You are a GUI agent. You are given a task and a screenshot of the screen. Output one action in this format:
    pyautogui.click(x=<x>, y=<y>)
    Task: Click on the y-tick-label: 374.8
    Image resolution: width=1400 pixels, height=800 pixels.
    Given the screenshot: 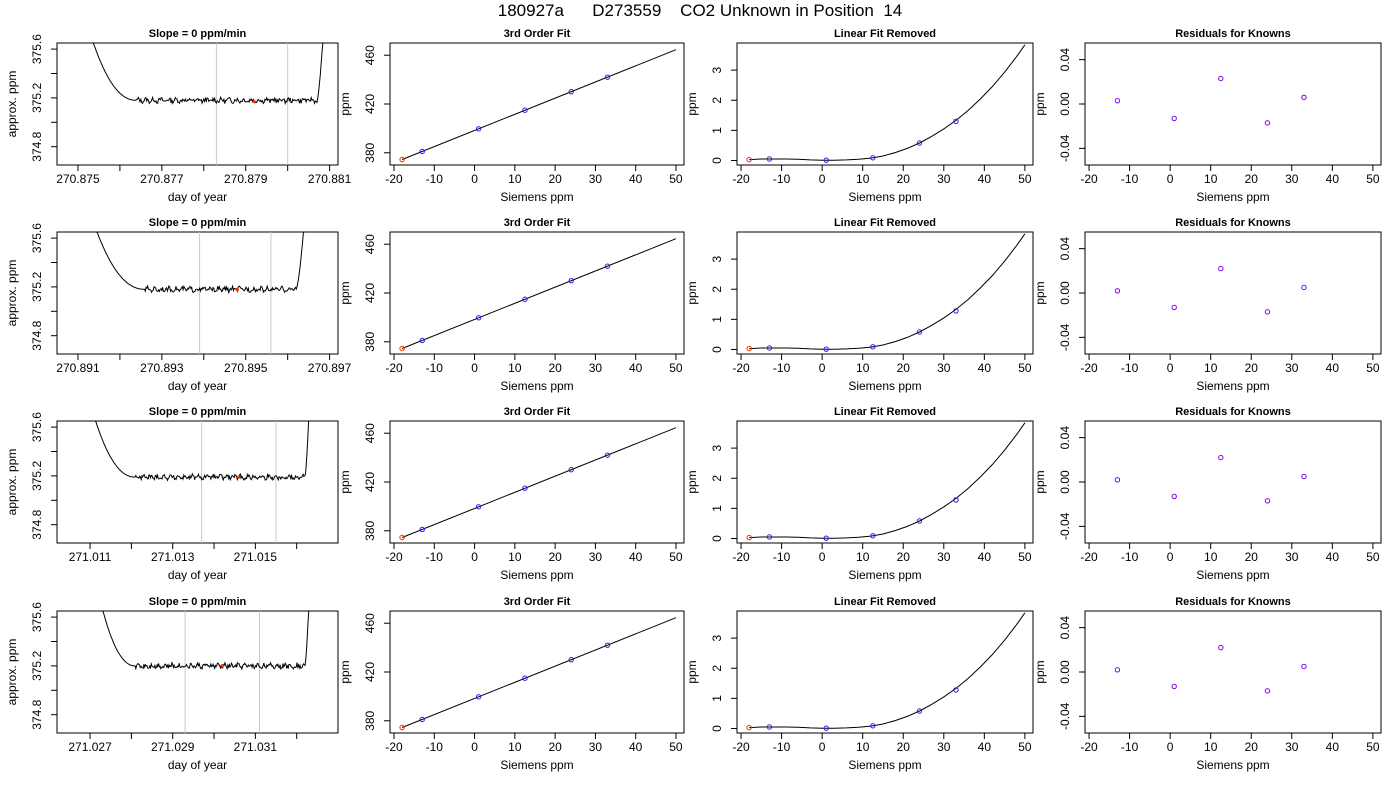 What is the action you would take?
    pyautogui.click(x=37, y=335)
    